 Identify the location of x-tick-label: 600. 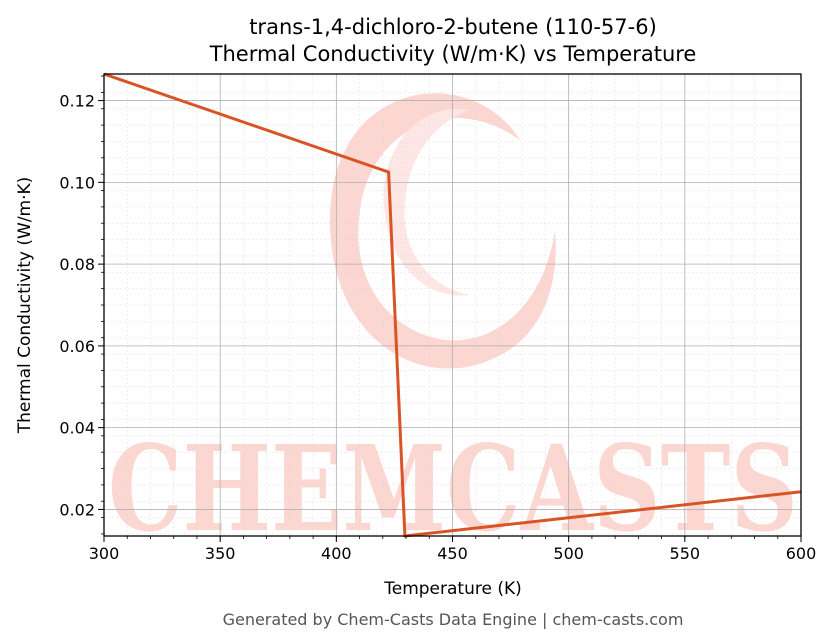
(801, 553).